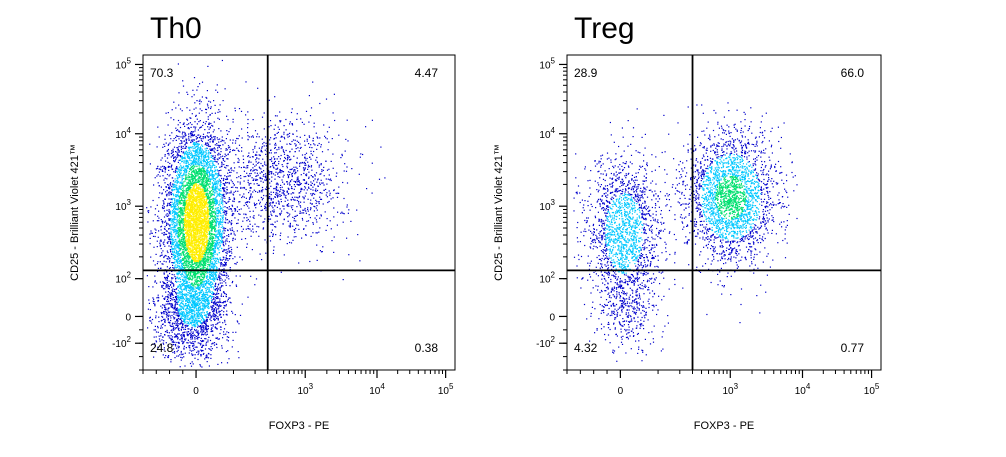  Describe the element at coordinates (176, 28) in the screenshot. I see `panel-title-th0: Th0` at that location.